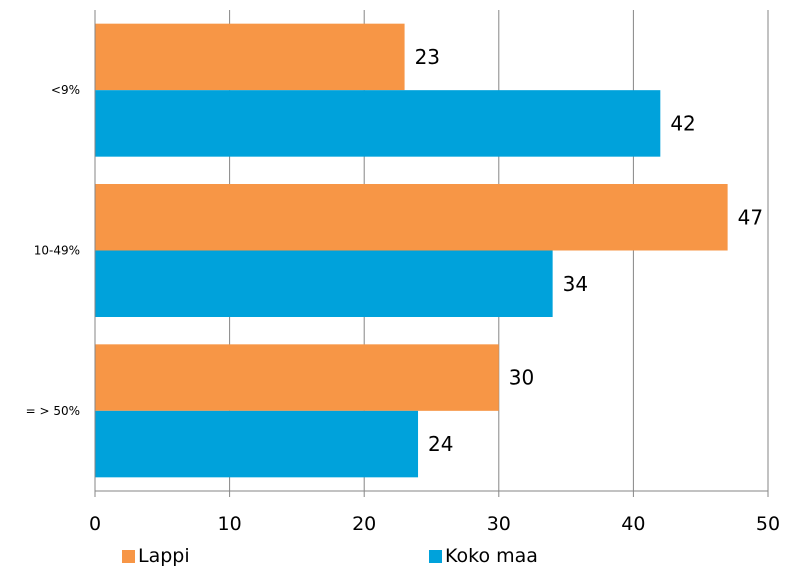 The image size is (792, 576). Describe the element at coordinates (434, 524) in the screenshot. I see `x-tick-labels: 0 10 20 30 40 50` at that location.